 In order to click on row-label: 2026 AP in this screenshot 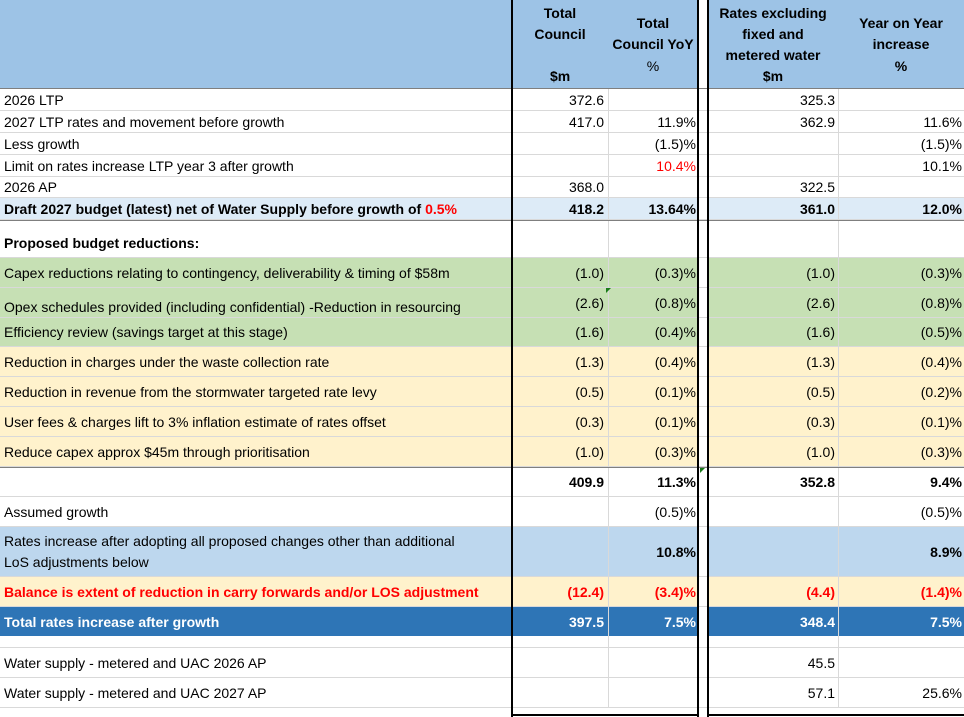, I will do `click(30, 187)`.